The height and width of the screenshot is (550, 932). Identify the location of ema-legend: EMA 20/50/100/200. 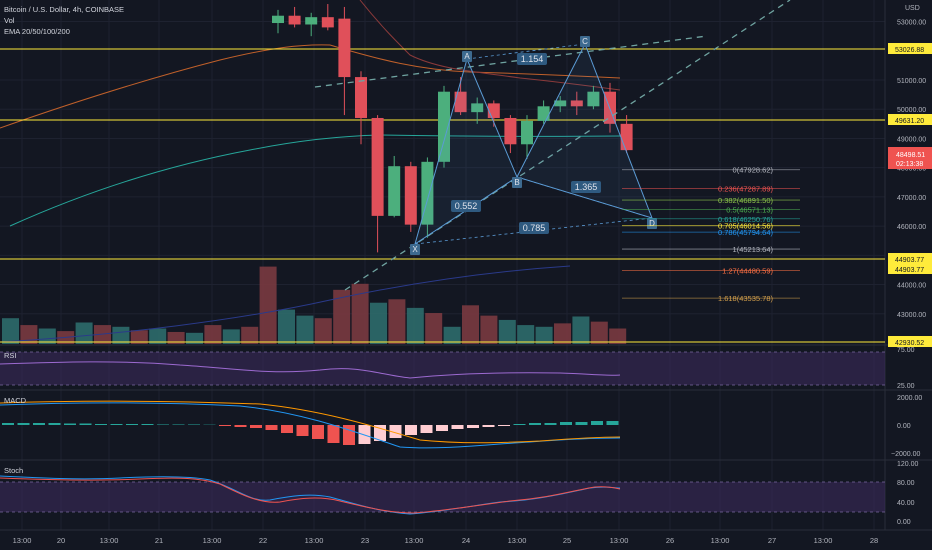
(37, 31).